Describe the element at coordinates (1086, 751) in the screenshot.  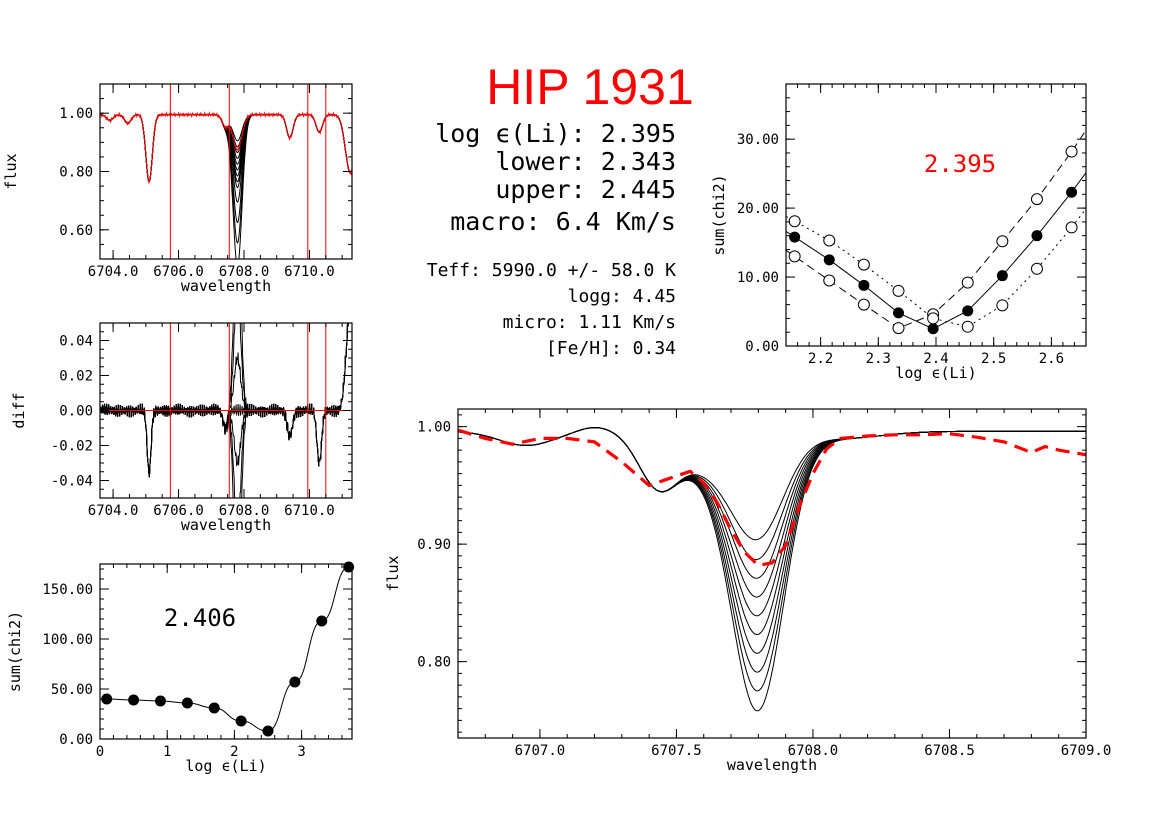
I see `x-tick-label: 6709.0` at that location.